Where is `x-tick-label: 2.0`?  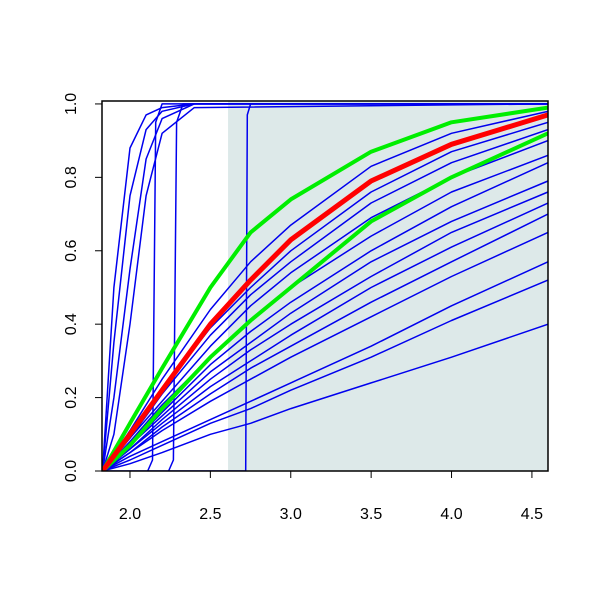
x-tick-label: 2.0 is located at coordinates (130, 514).